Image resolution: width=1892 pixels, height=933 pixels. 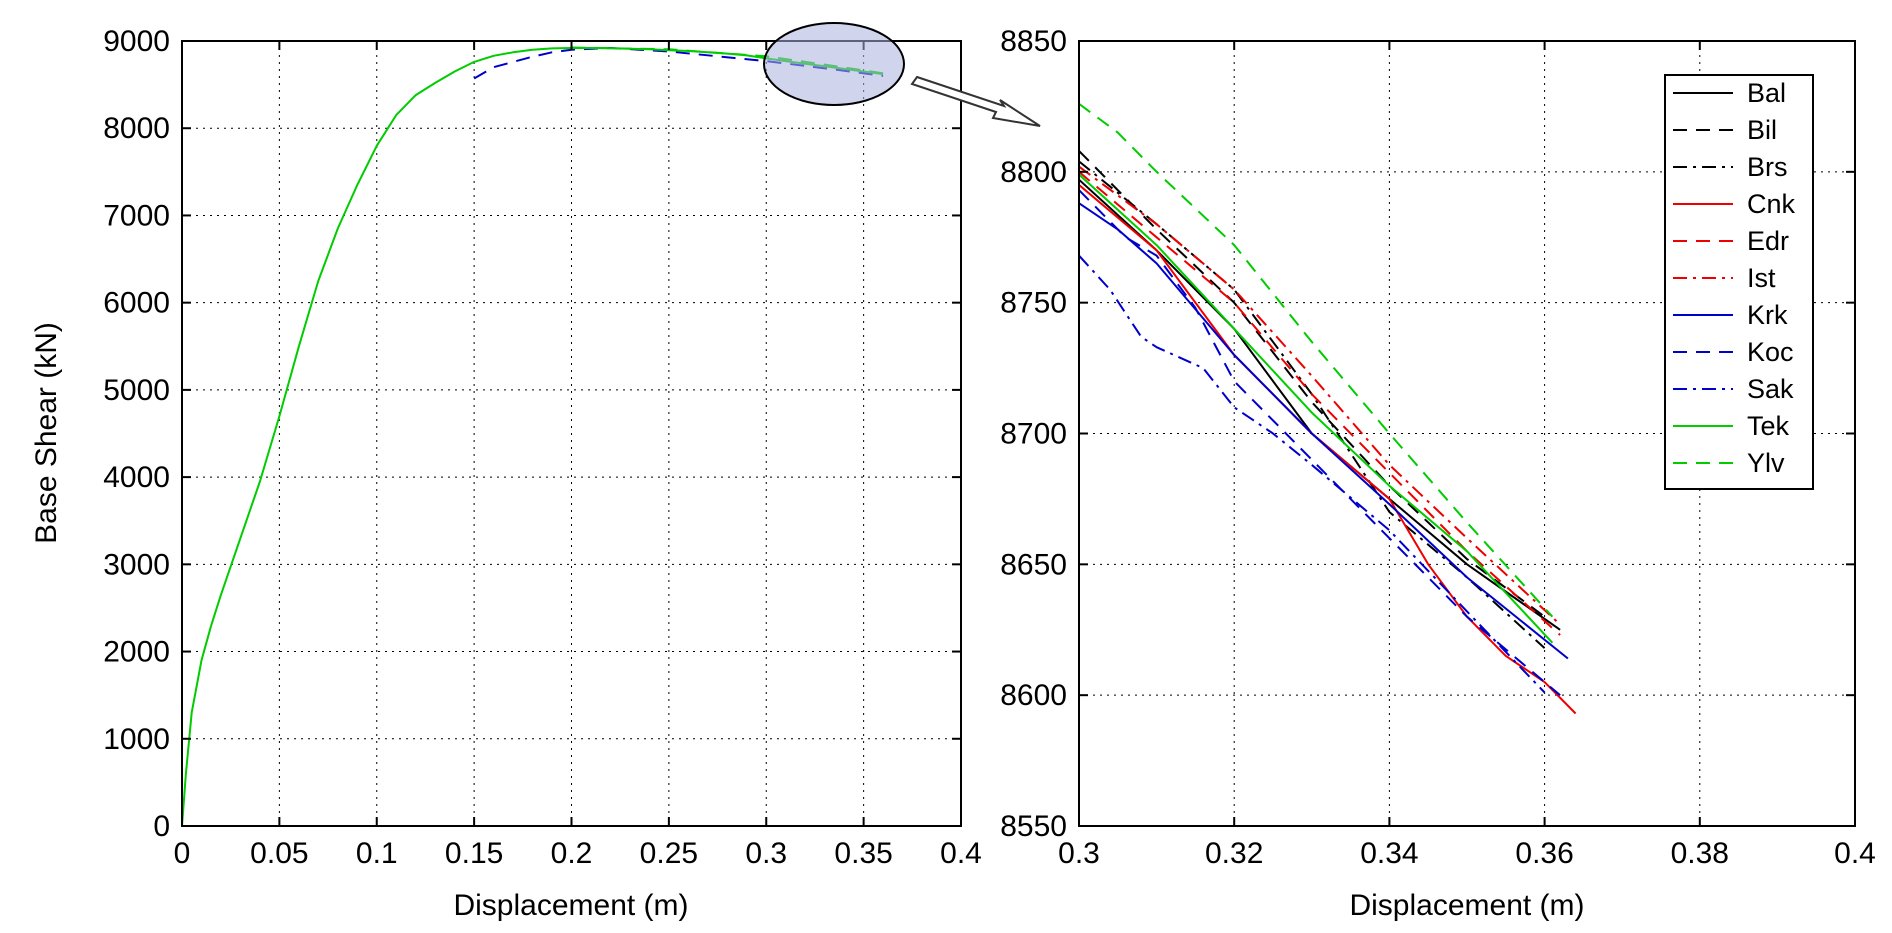 I want to click on x-tick-label: 0.38, so click(x=1700, y=853).